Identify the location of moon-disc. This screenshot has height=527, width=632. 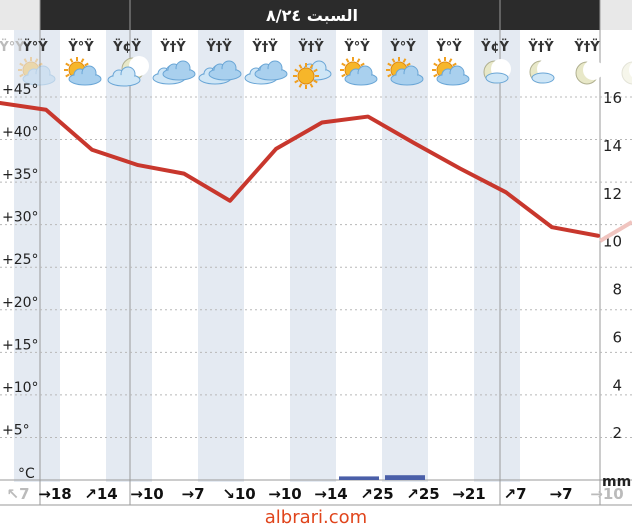
(626, 73).